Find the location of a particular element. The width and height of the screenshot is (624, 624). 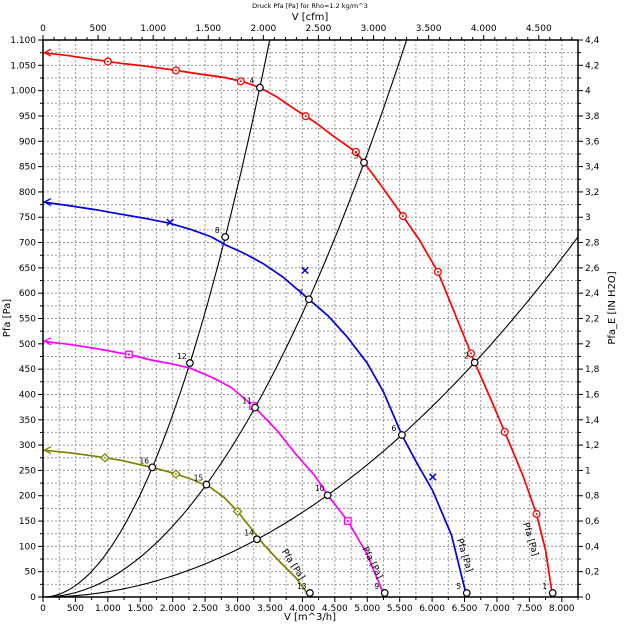

x-tick-label: 5.000 is located at coordinates (367, 609).